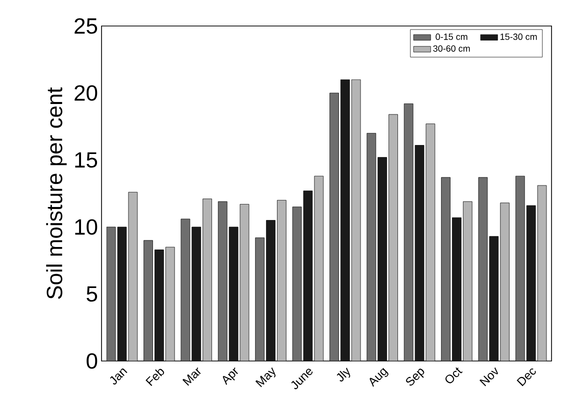  I want to click on x-tick-label: Oct, so click(454, 375).